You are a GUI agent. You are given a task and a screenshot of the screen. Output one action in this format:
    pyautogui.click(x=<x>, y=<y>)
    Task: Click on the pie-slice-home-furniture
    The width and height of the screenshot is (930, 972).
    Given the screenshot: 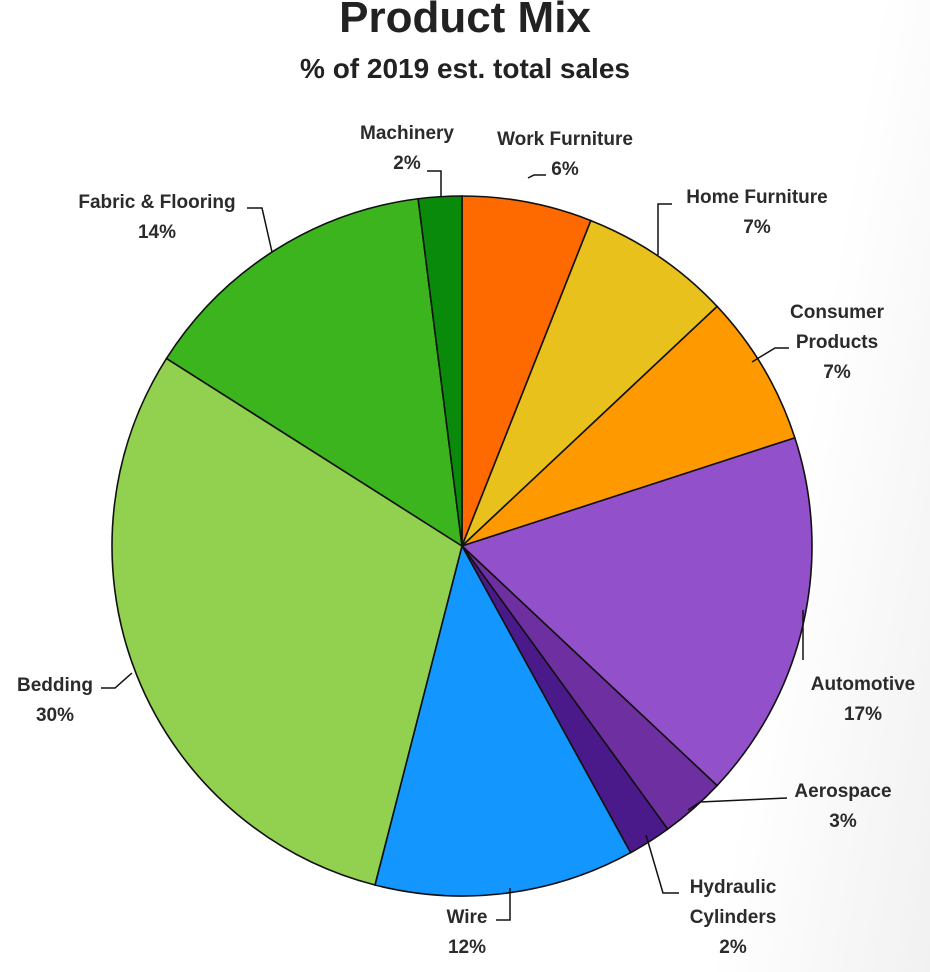 What is the action you would take?
    pyautogui.click(x=590, y=383)
    